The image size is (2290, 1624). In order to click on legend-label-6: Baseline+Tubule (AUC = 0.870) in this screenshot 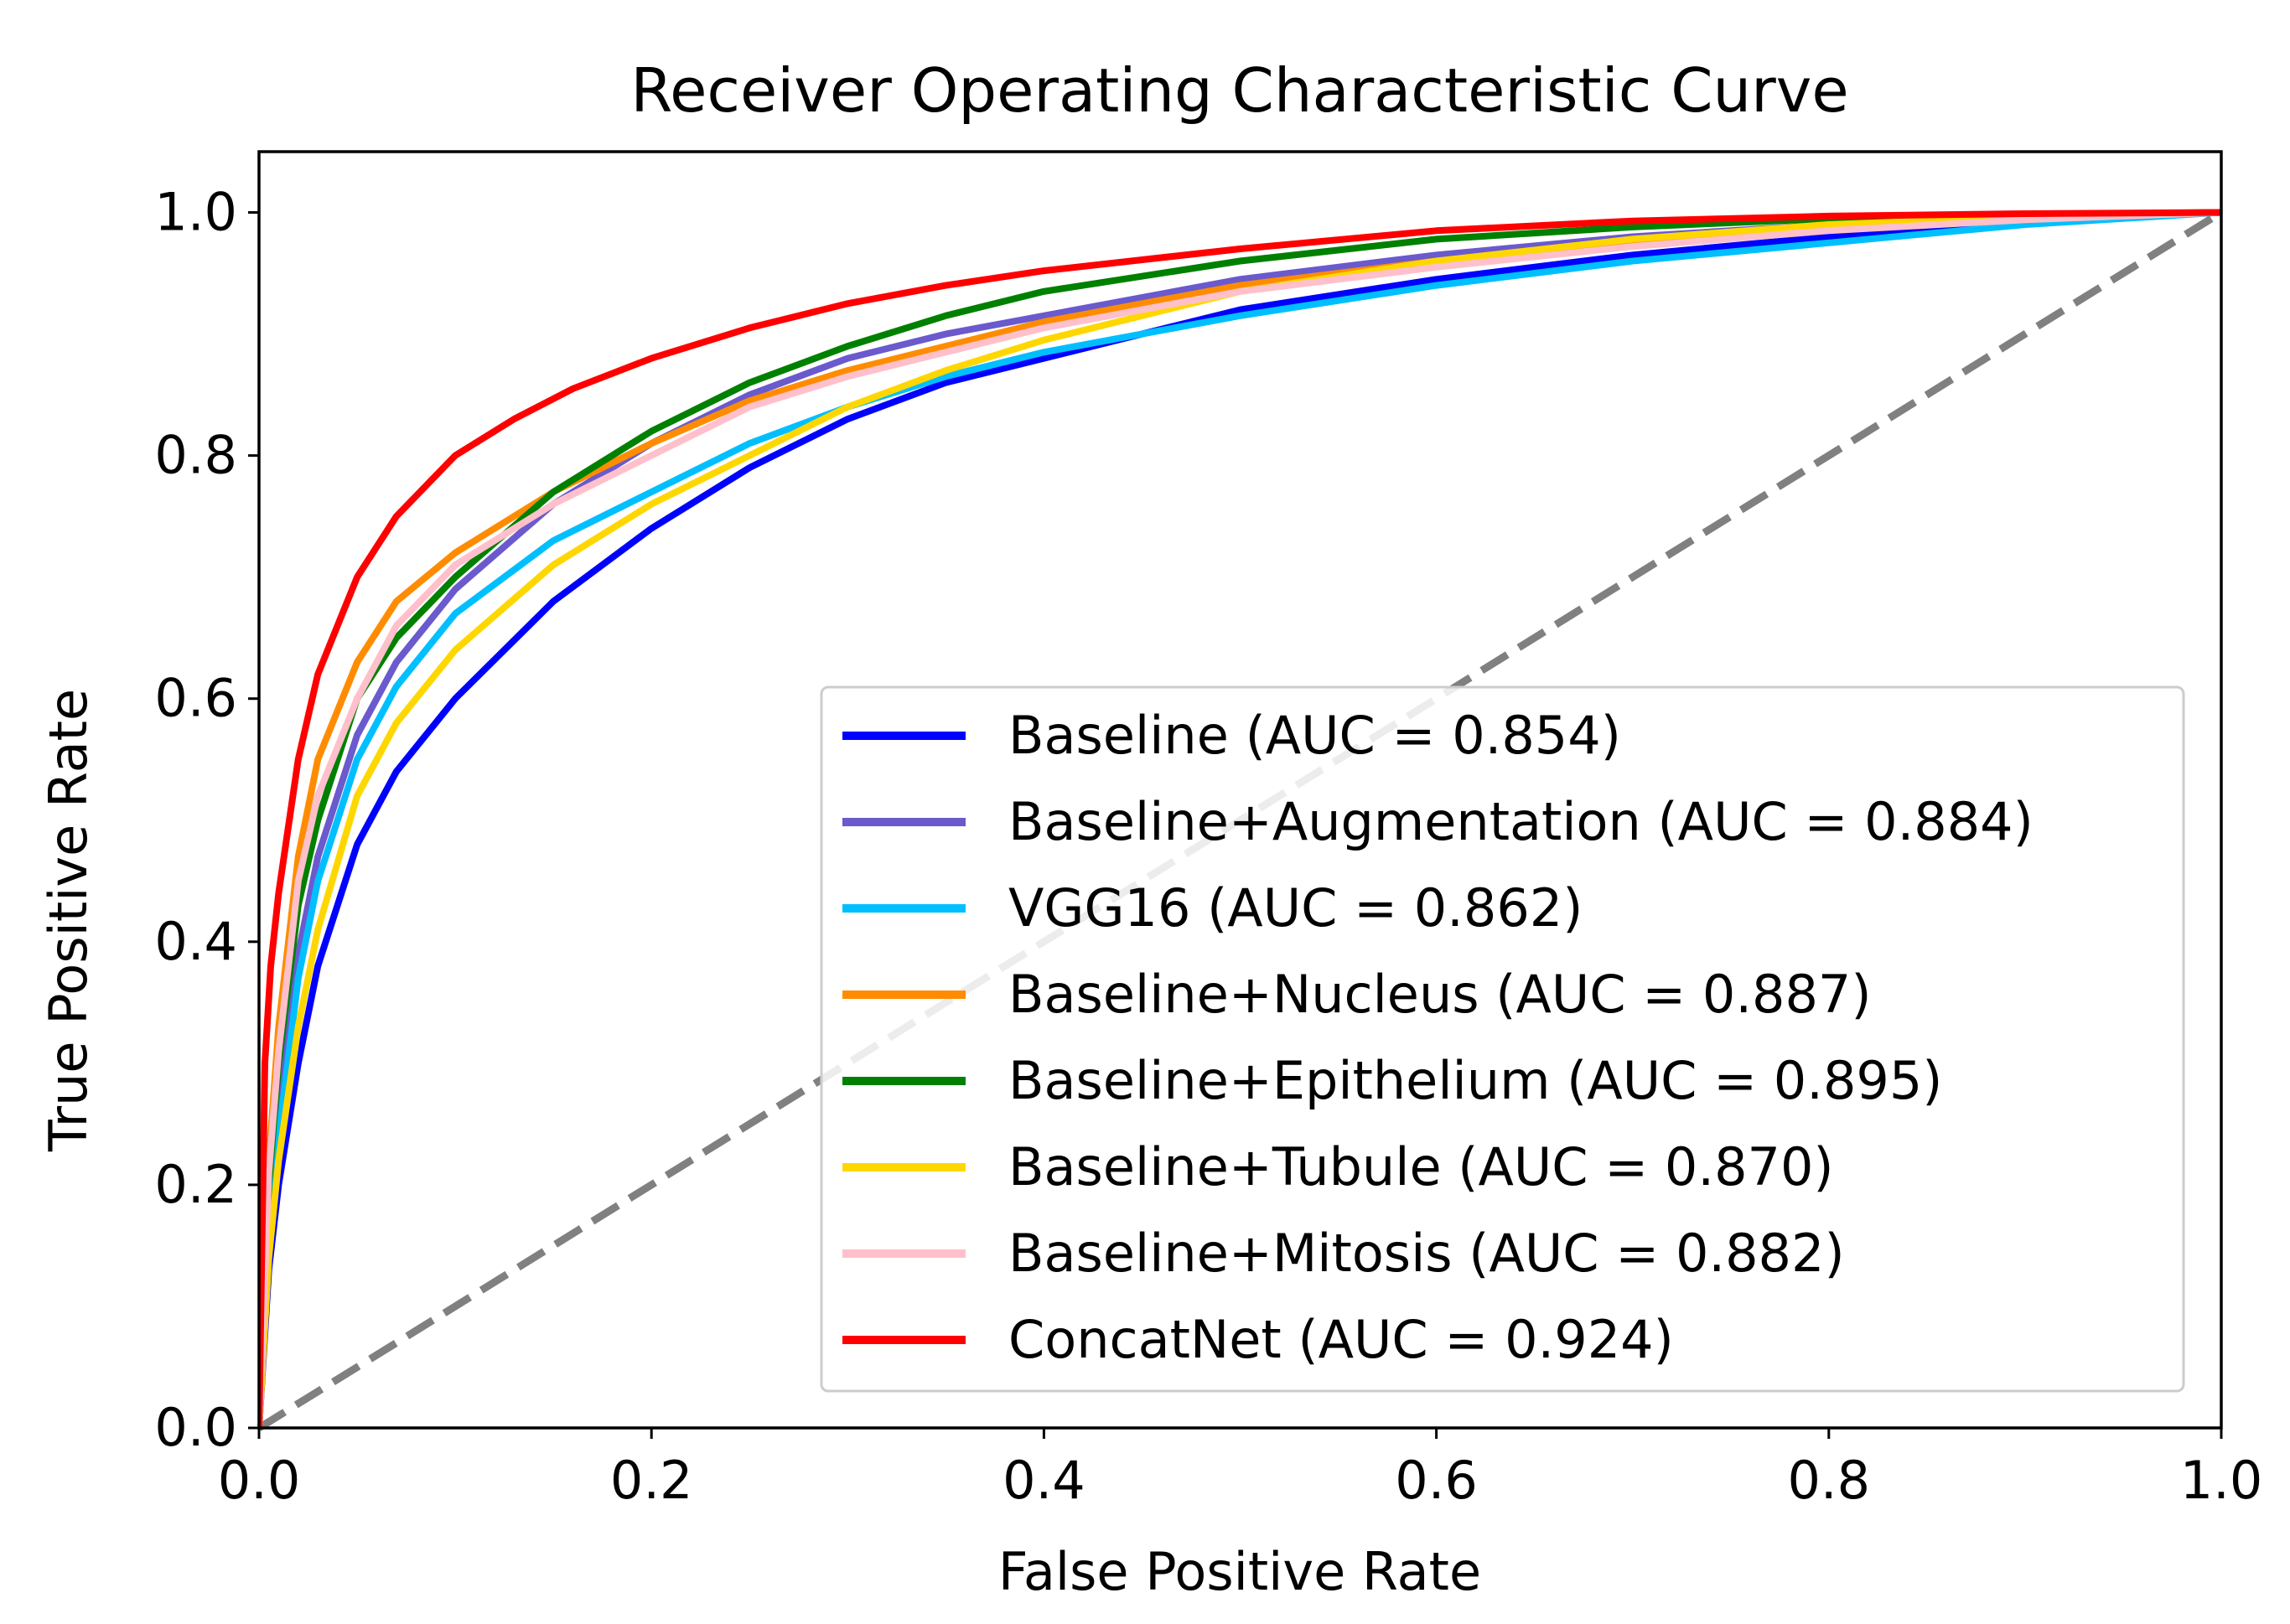, I will do `click(1421, 1166)`.